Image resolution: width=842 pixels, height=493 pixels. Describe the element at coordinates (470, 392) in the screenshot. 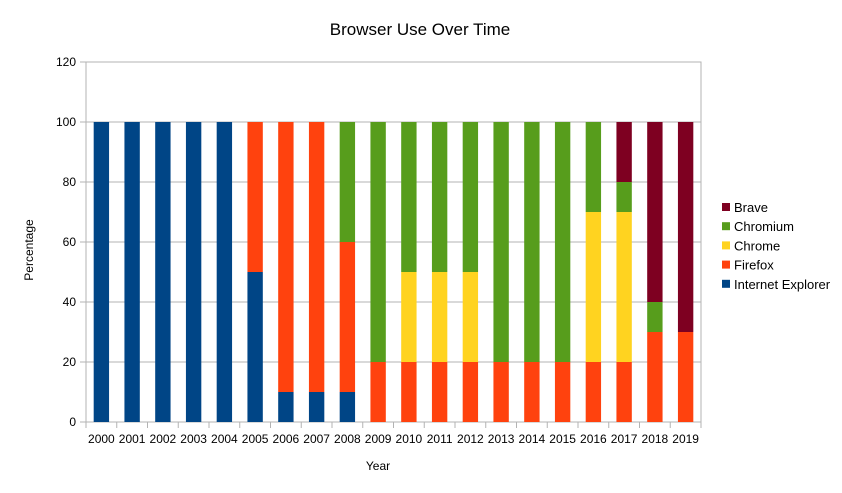

I see `bar-firefox-2012` at that location.